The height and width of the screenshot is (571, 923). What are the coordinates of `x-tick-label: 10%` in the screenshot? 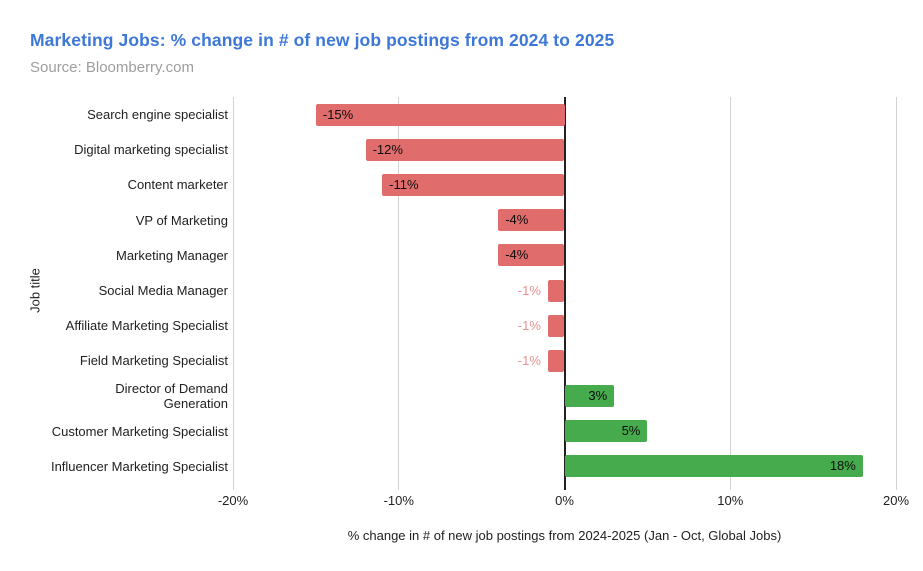 It's located at (730, 500).